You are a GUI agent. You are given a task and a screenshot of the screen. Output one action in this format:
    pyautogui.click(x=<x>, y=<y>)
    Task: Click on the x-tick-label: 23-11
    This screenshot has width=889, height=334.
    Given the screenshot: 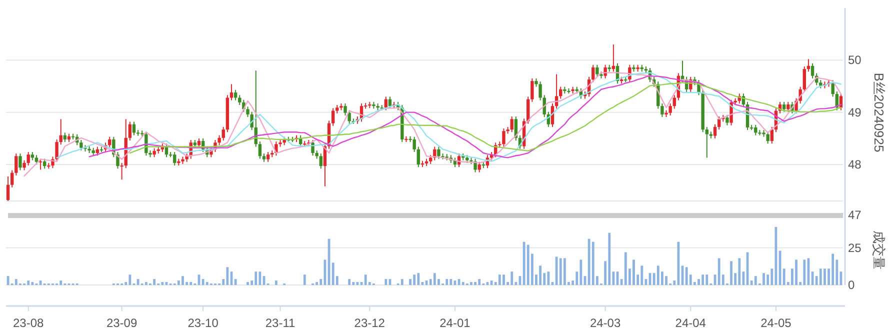 What is the action you would take?
    pyautogui.click(x=280, y=323)
    